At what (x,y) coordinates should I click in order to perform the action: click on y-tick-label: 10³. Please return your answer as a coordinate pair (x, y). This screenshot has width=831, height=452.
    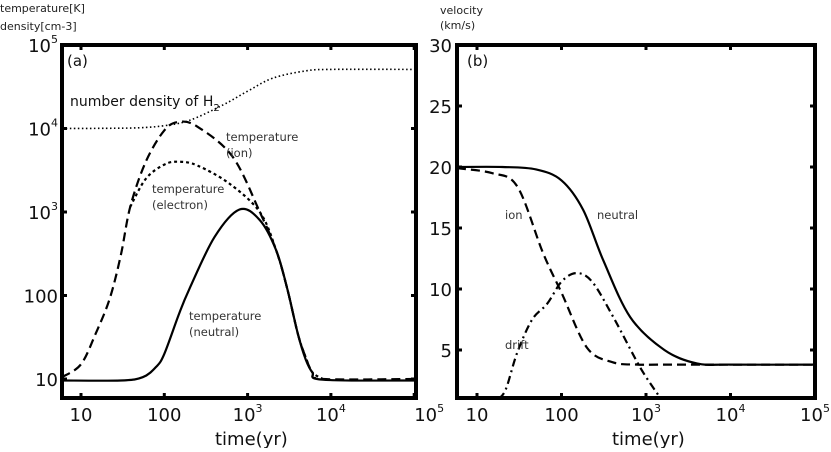
    Looking at the image, I should click on (43, 212).